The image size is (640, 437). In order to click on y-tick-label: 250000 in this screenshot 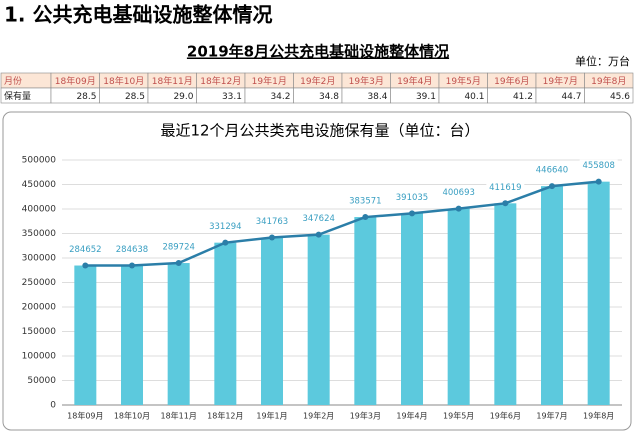, I will do `click(39, 283)`.